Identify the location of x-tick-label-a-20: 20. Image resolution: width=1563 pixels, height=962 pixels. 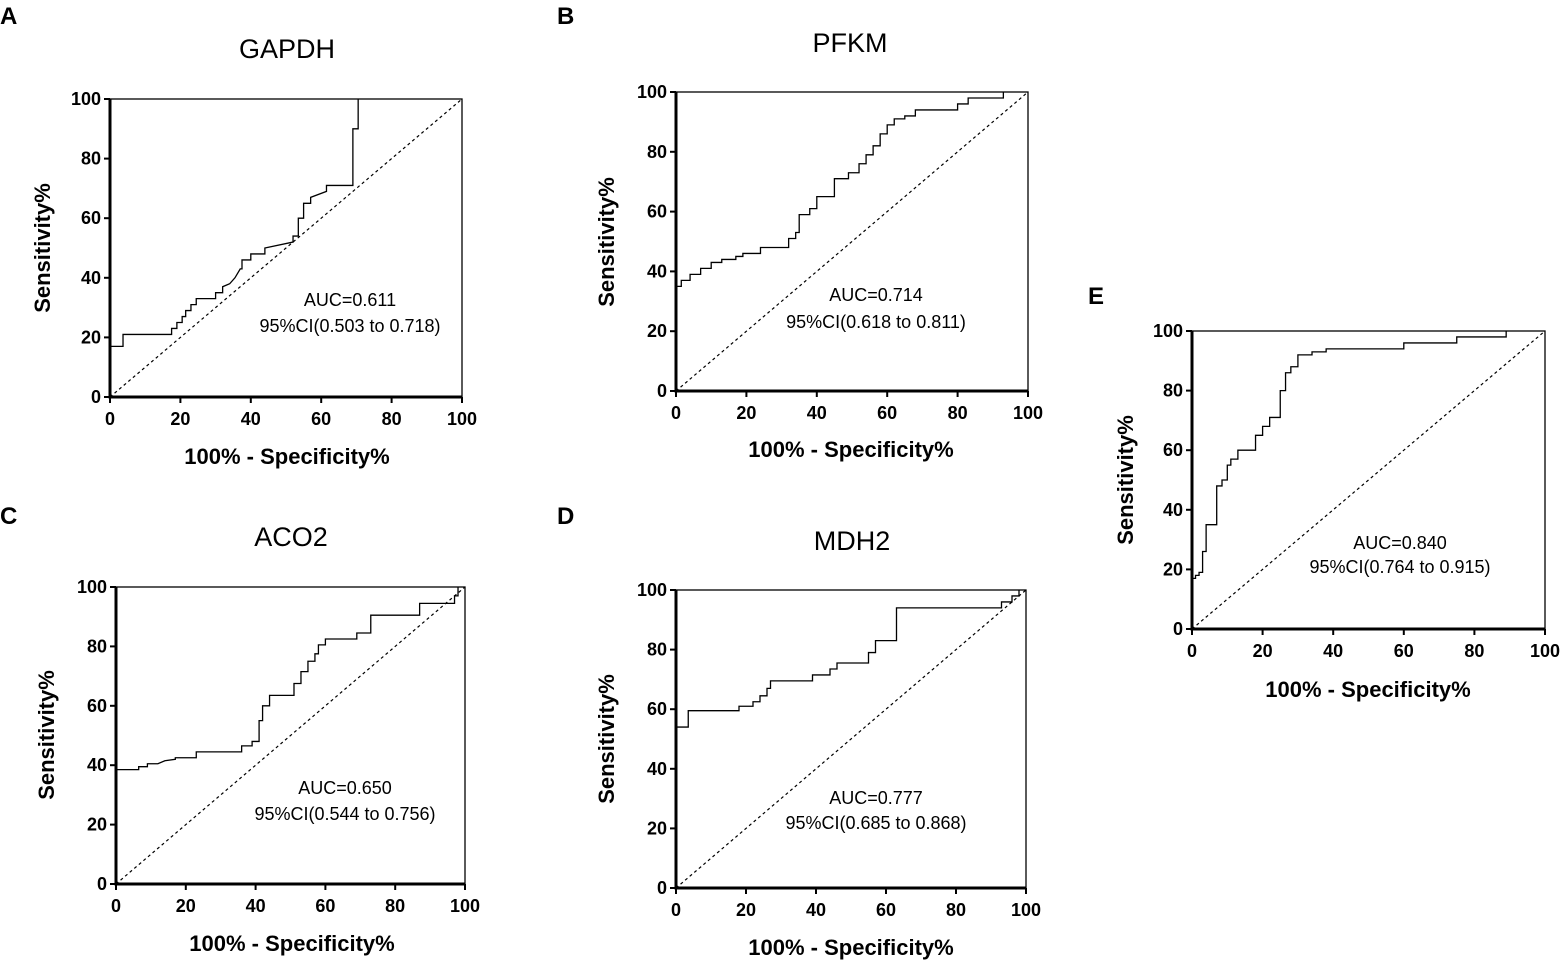
(180, 419).